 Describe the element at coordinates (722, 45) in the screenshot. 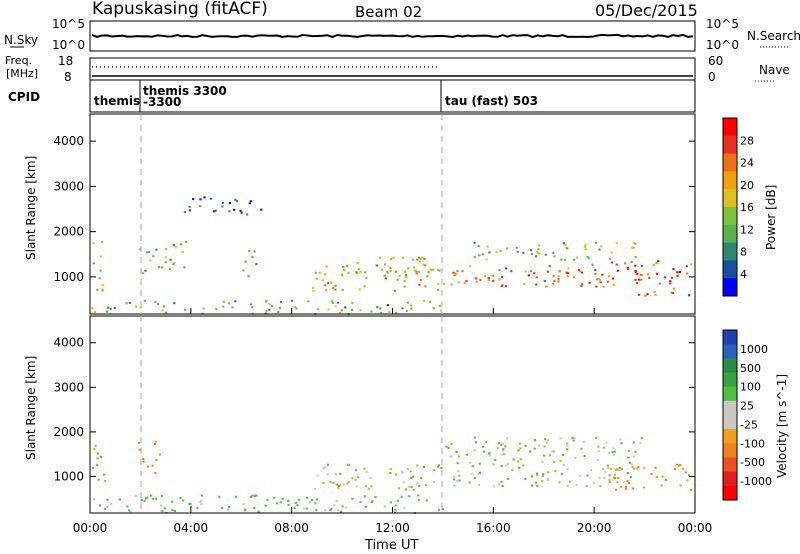

I see `noise-right-tick-bottom: 10^0` at that location.